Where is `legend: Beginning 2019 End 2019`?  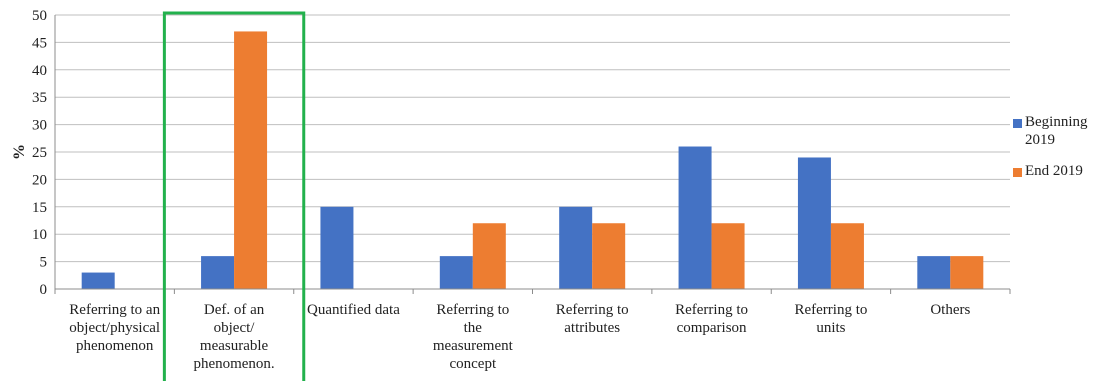 legend: Beginning 2019 End 2019 is located at coordinates (1050, 146).